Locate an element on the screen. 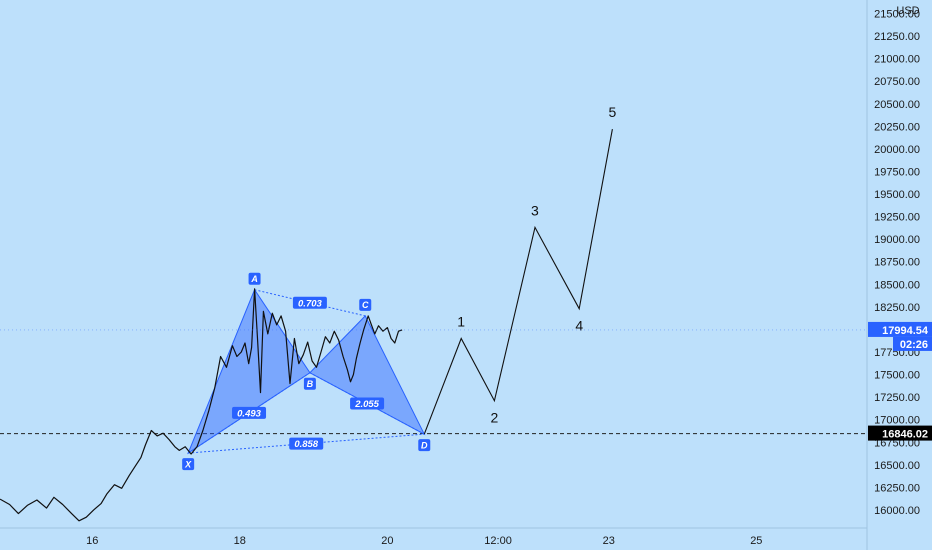  point-label: D is located at coordinates (424, 445).